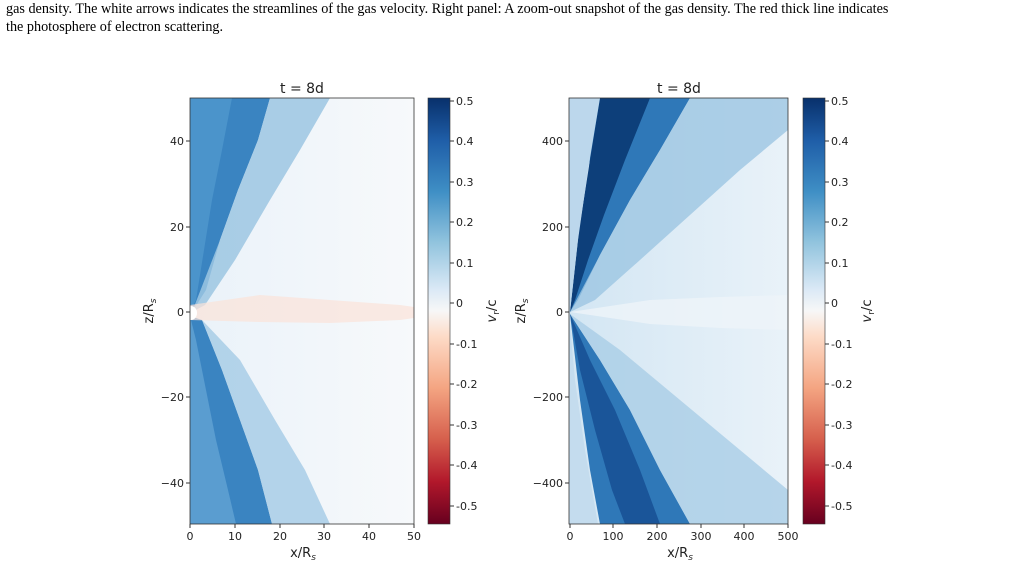  What do you see at coordinates (466, 344) in the screenshot?
I see `left-cbar-tick-label: -0.1` at bounding box center [466, 344].